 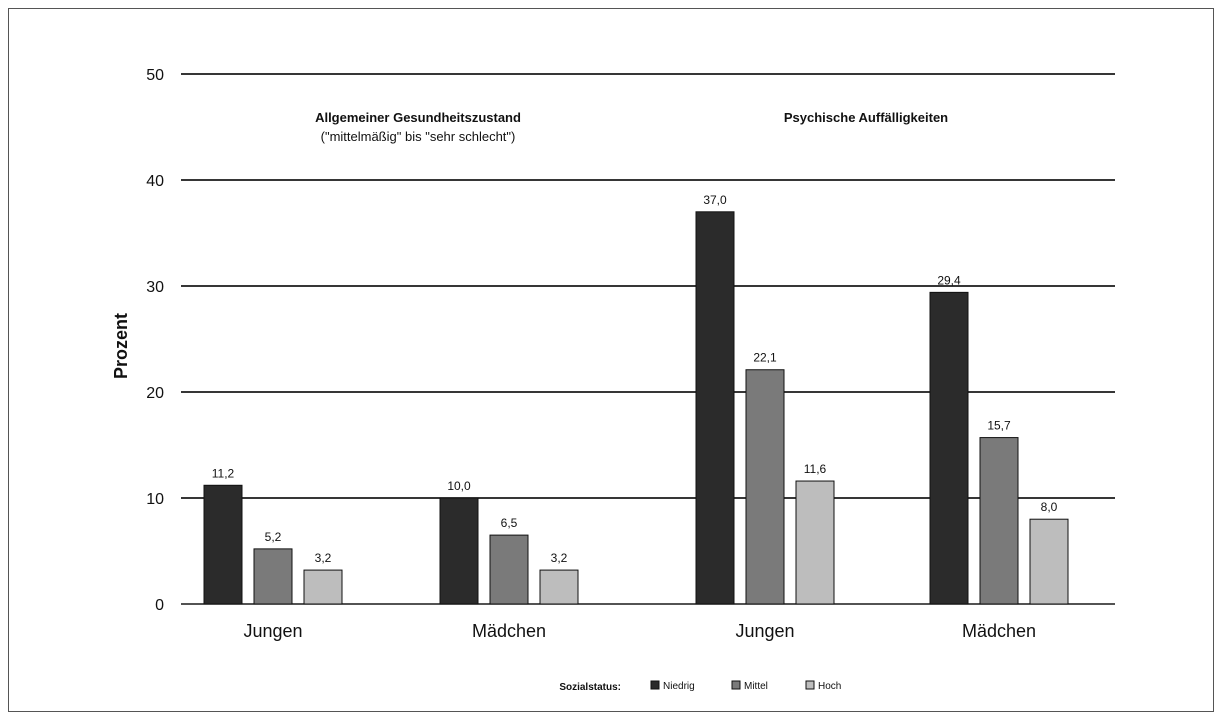 I want to click on legend-swatch-niedrig, so click(x=655, y=685).